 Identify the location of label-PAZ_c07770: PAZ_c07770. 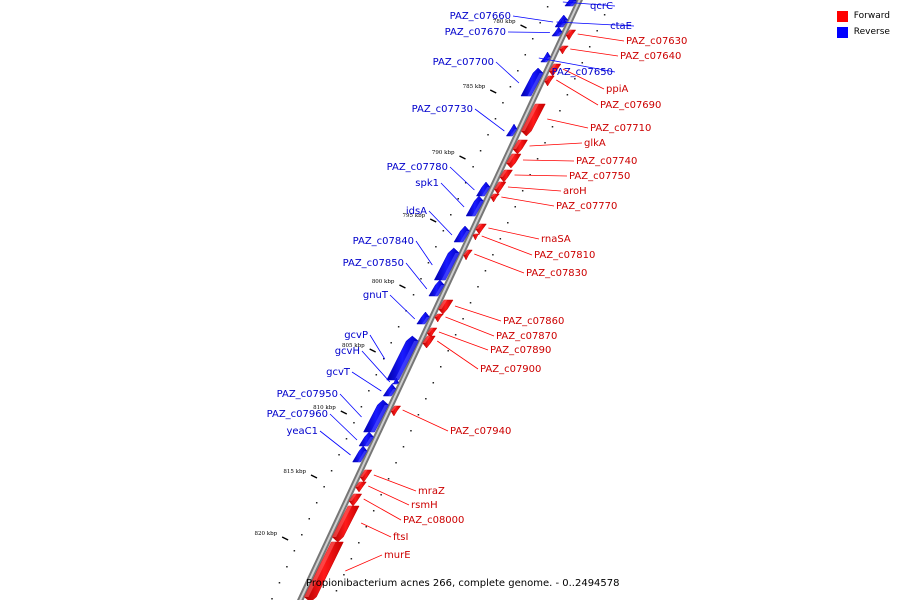
(586, 206).